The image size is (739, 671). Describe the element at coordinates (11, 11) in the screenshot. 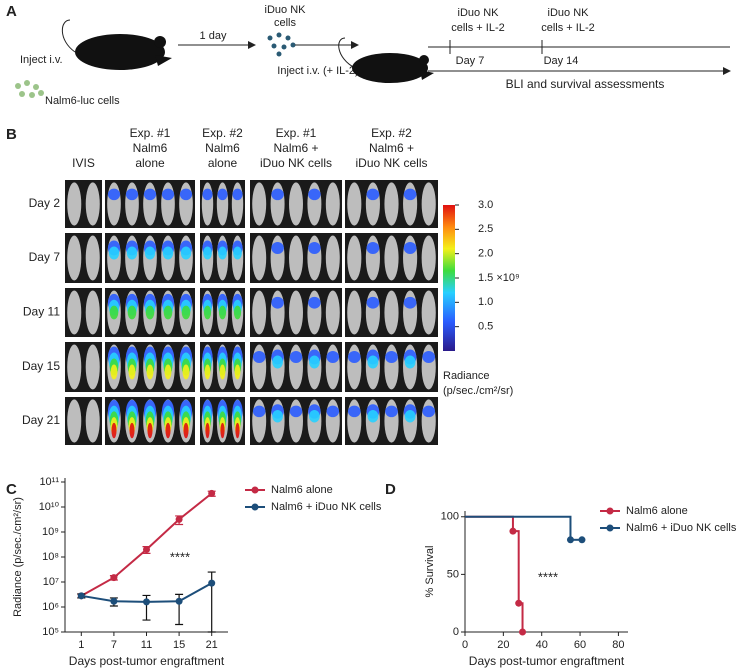

I see `panel-label: A` at that location.